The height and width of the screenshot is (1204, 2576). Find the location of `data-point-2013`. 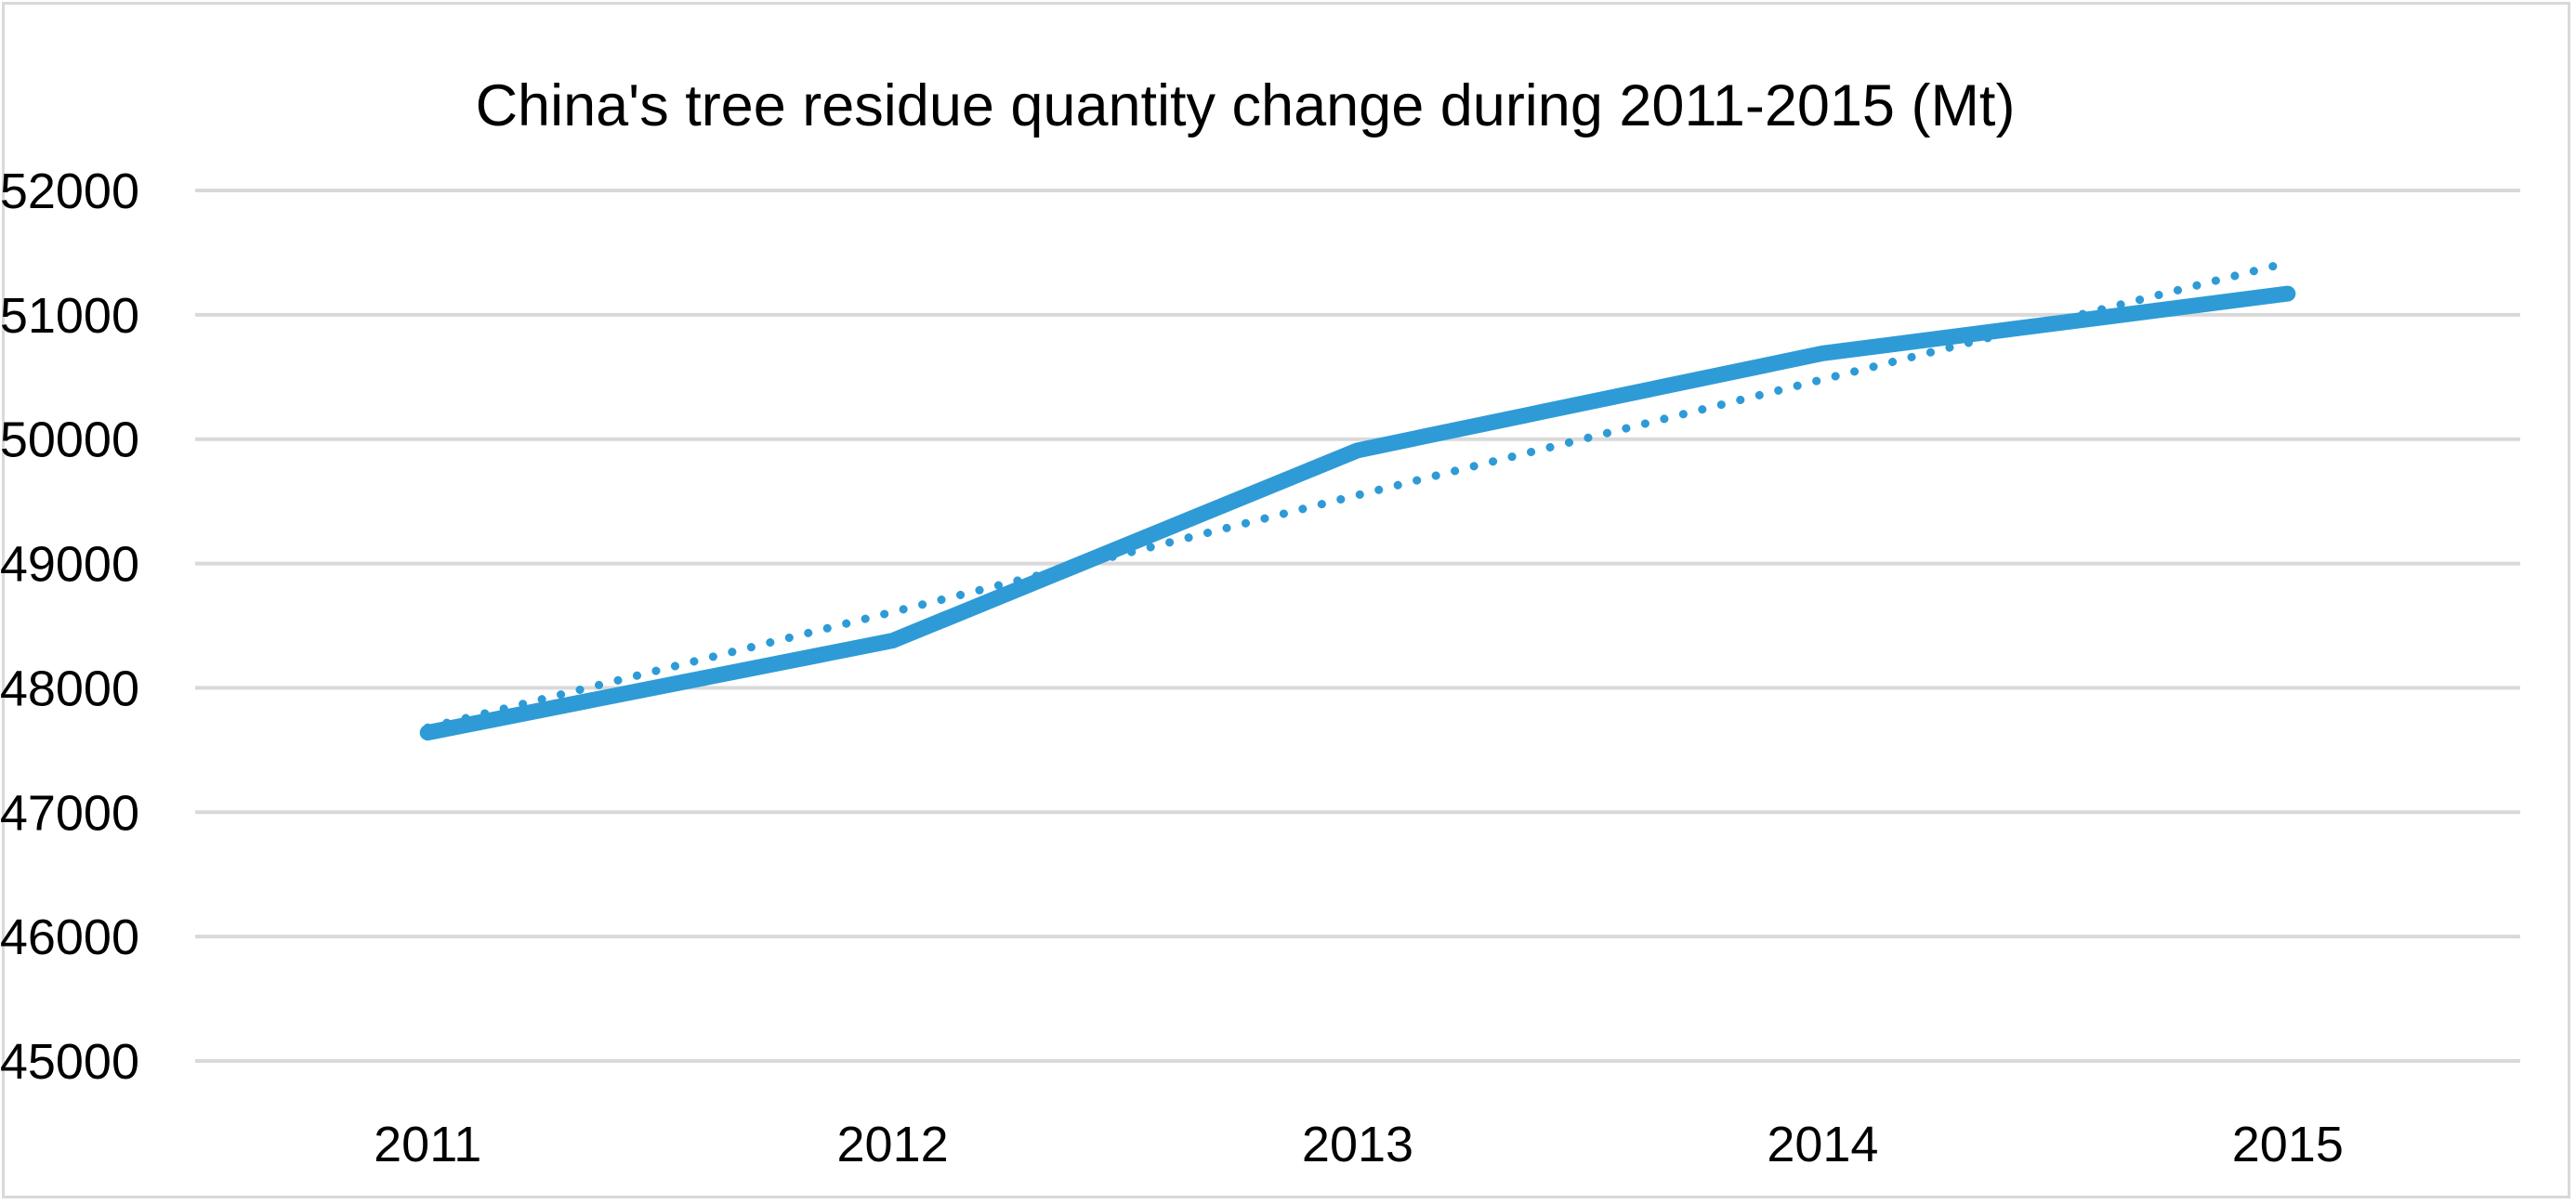

data-point-2013 is located at coordinates (1358, 450).